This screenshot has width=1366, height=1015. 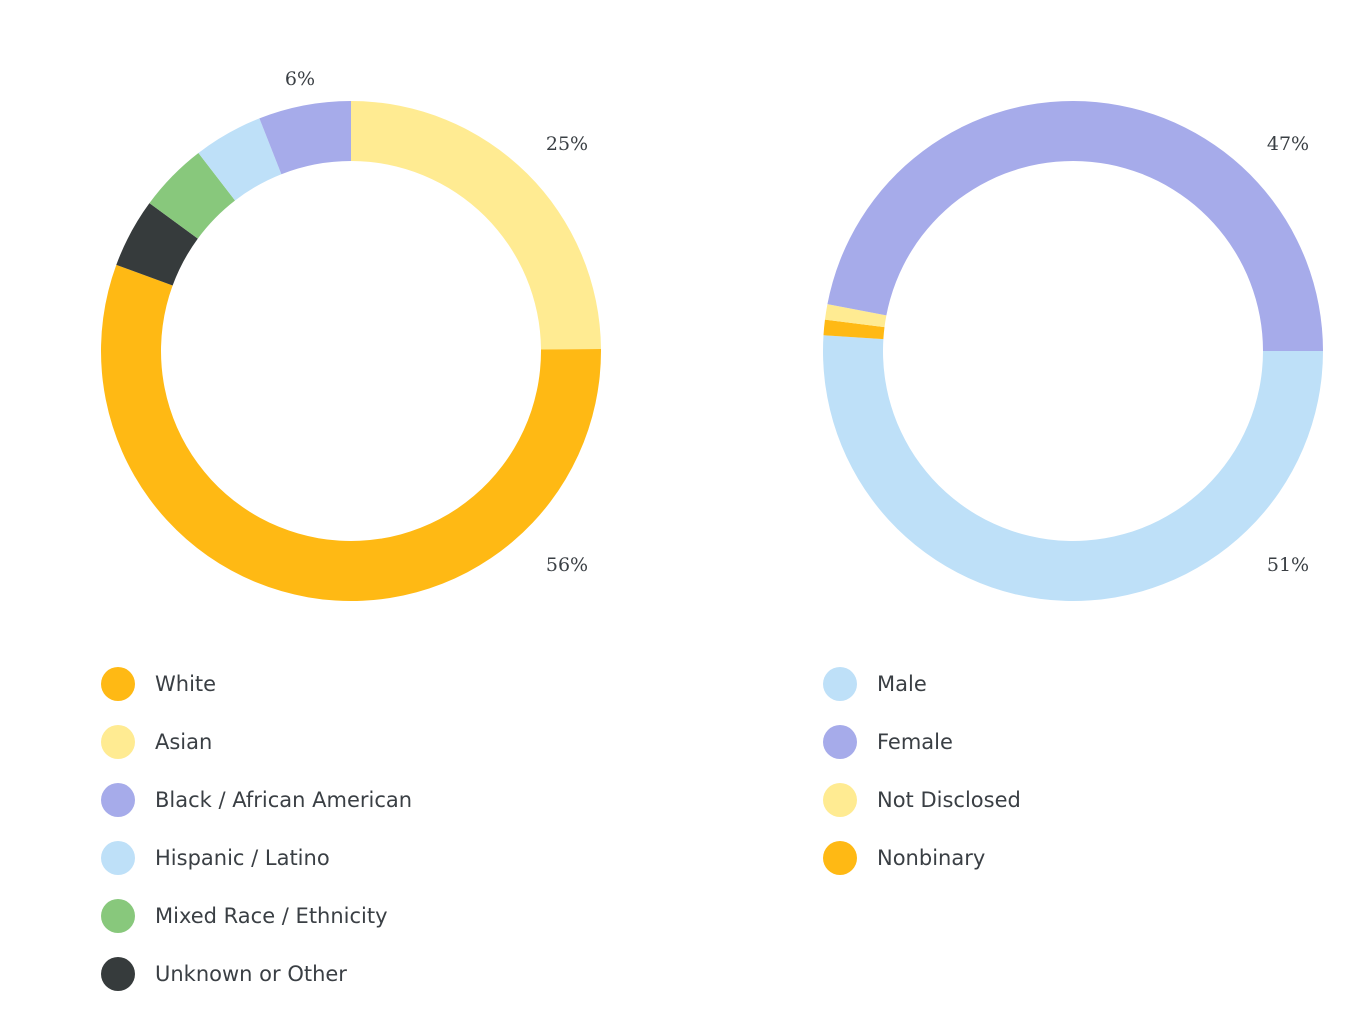 What do you see at coordinates (1288, 144) in the screenshot?
I see `data-label-female: 47%` at bounding box center [1288, 144].